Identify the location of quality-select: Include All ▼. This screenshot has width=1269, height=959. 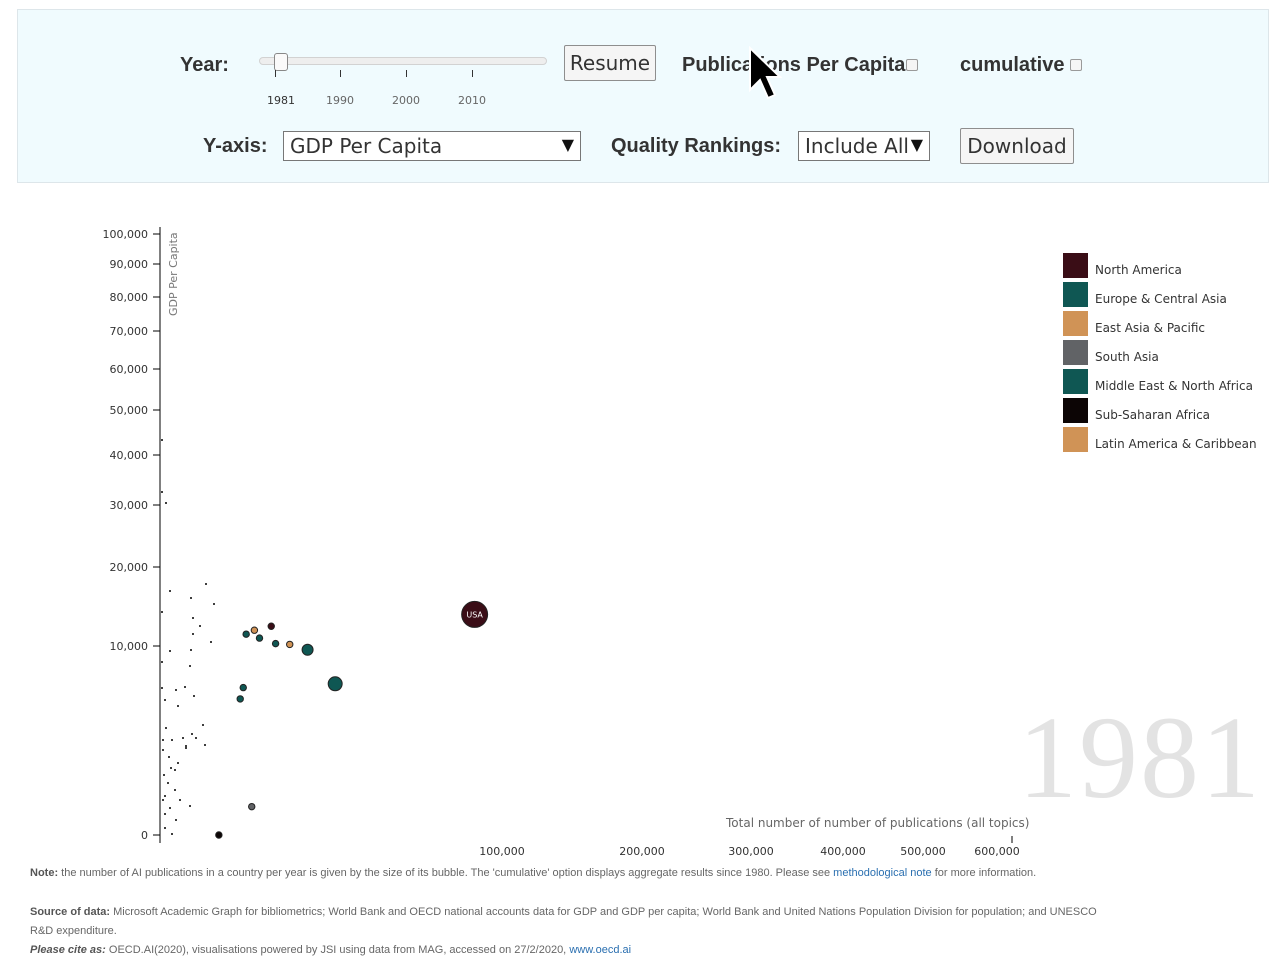
(864, 146).